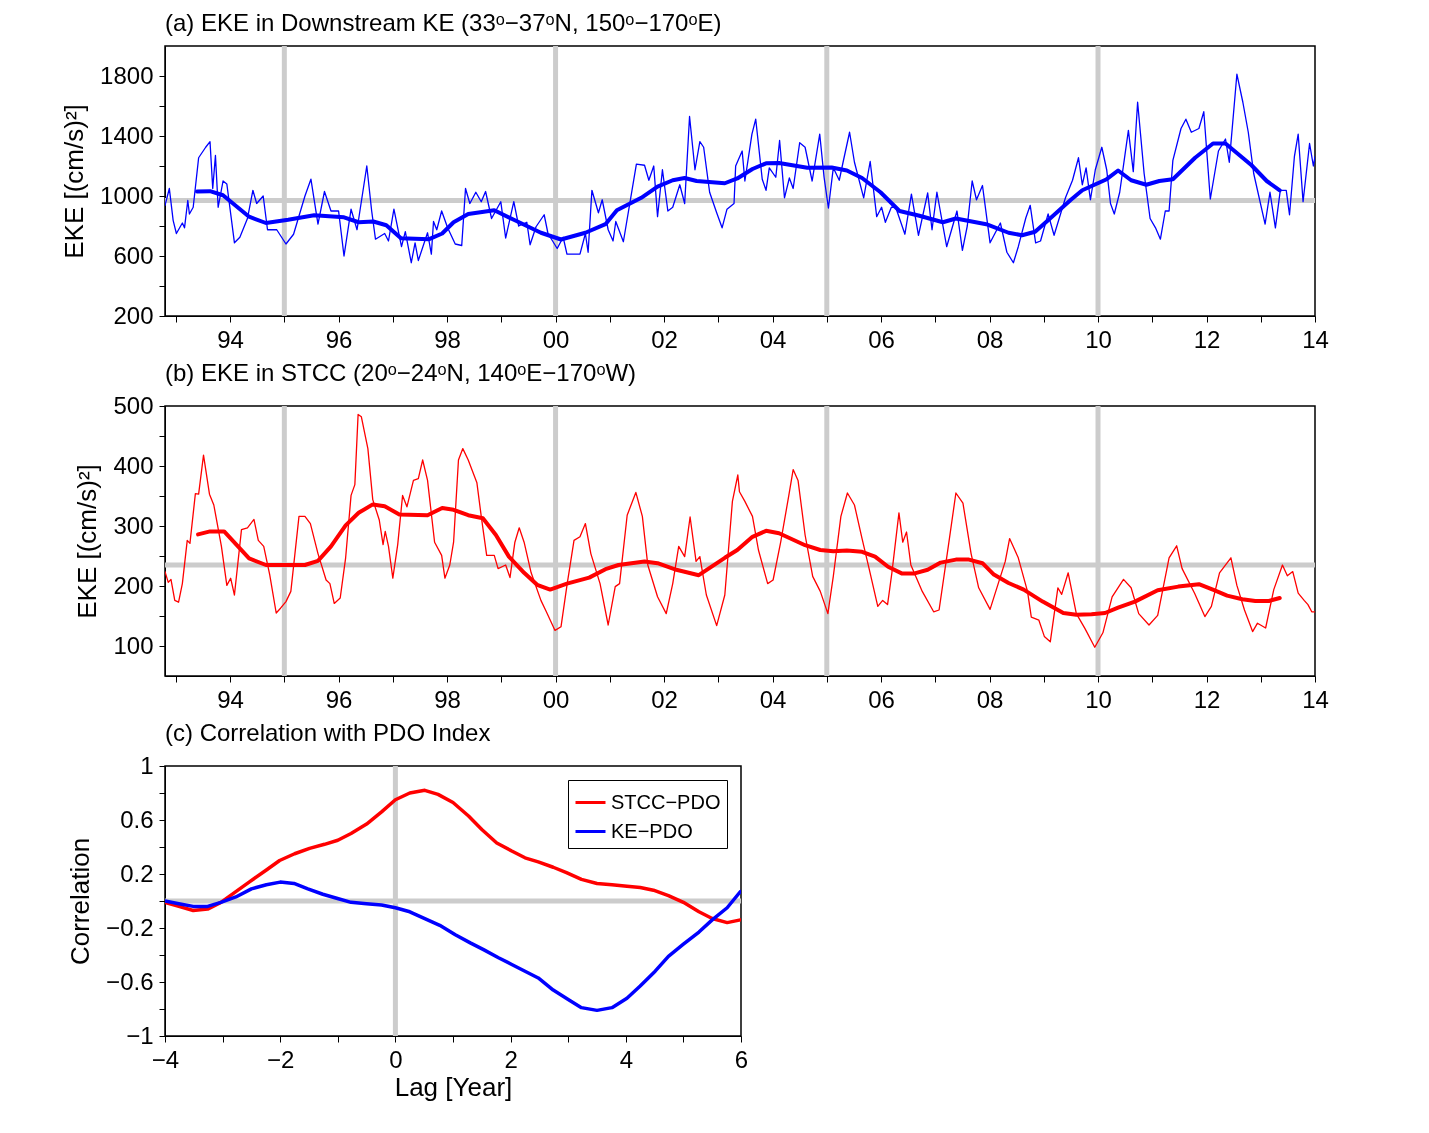 This screenshot has width=1429, height=1133. What do you see at coordinates (140, 1035) in the screenshot?
I see `y-tick-label: −1` at bounding box center [140, 1035].